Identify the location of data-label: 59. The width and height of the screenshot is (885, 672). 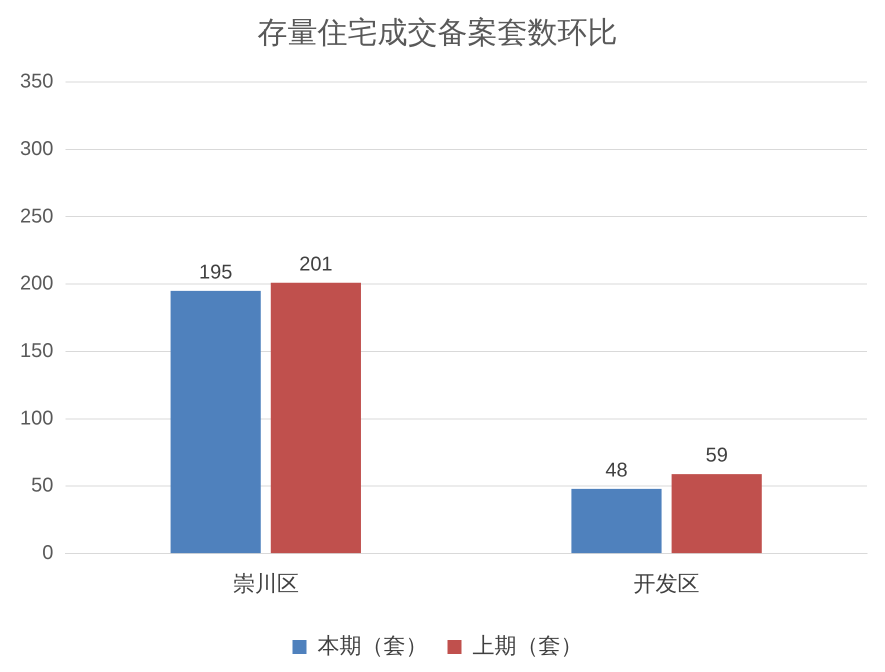
(717, 455).